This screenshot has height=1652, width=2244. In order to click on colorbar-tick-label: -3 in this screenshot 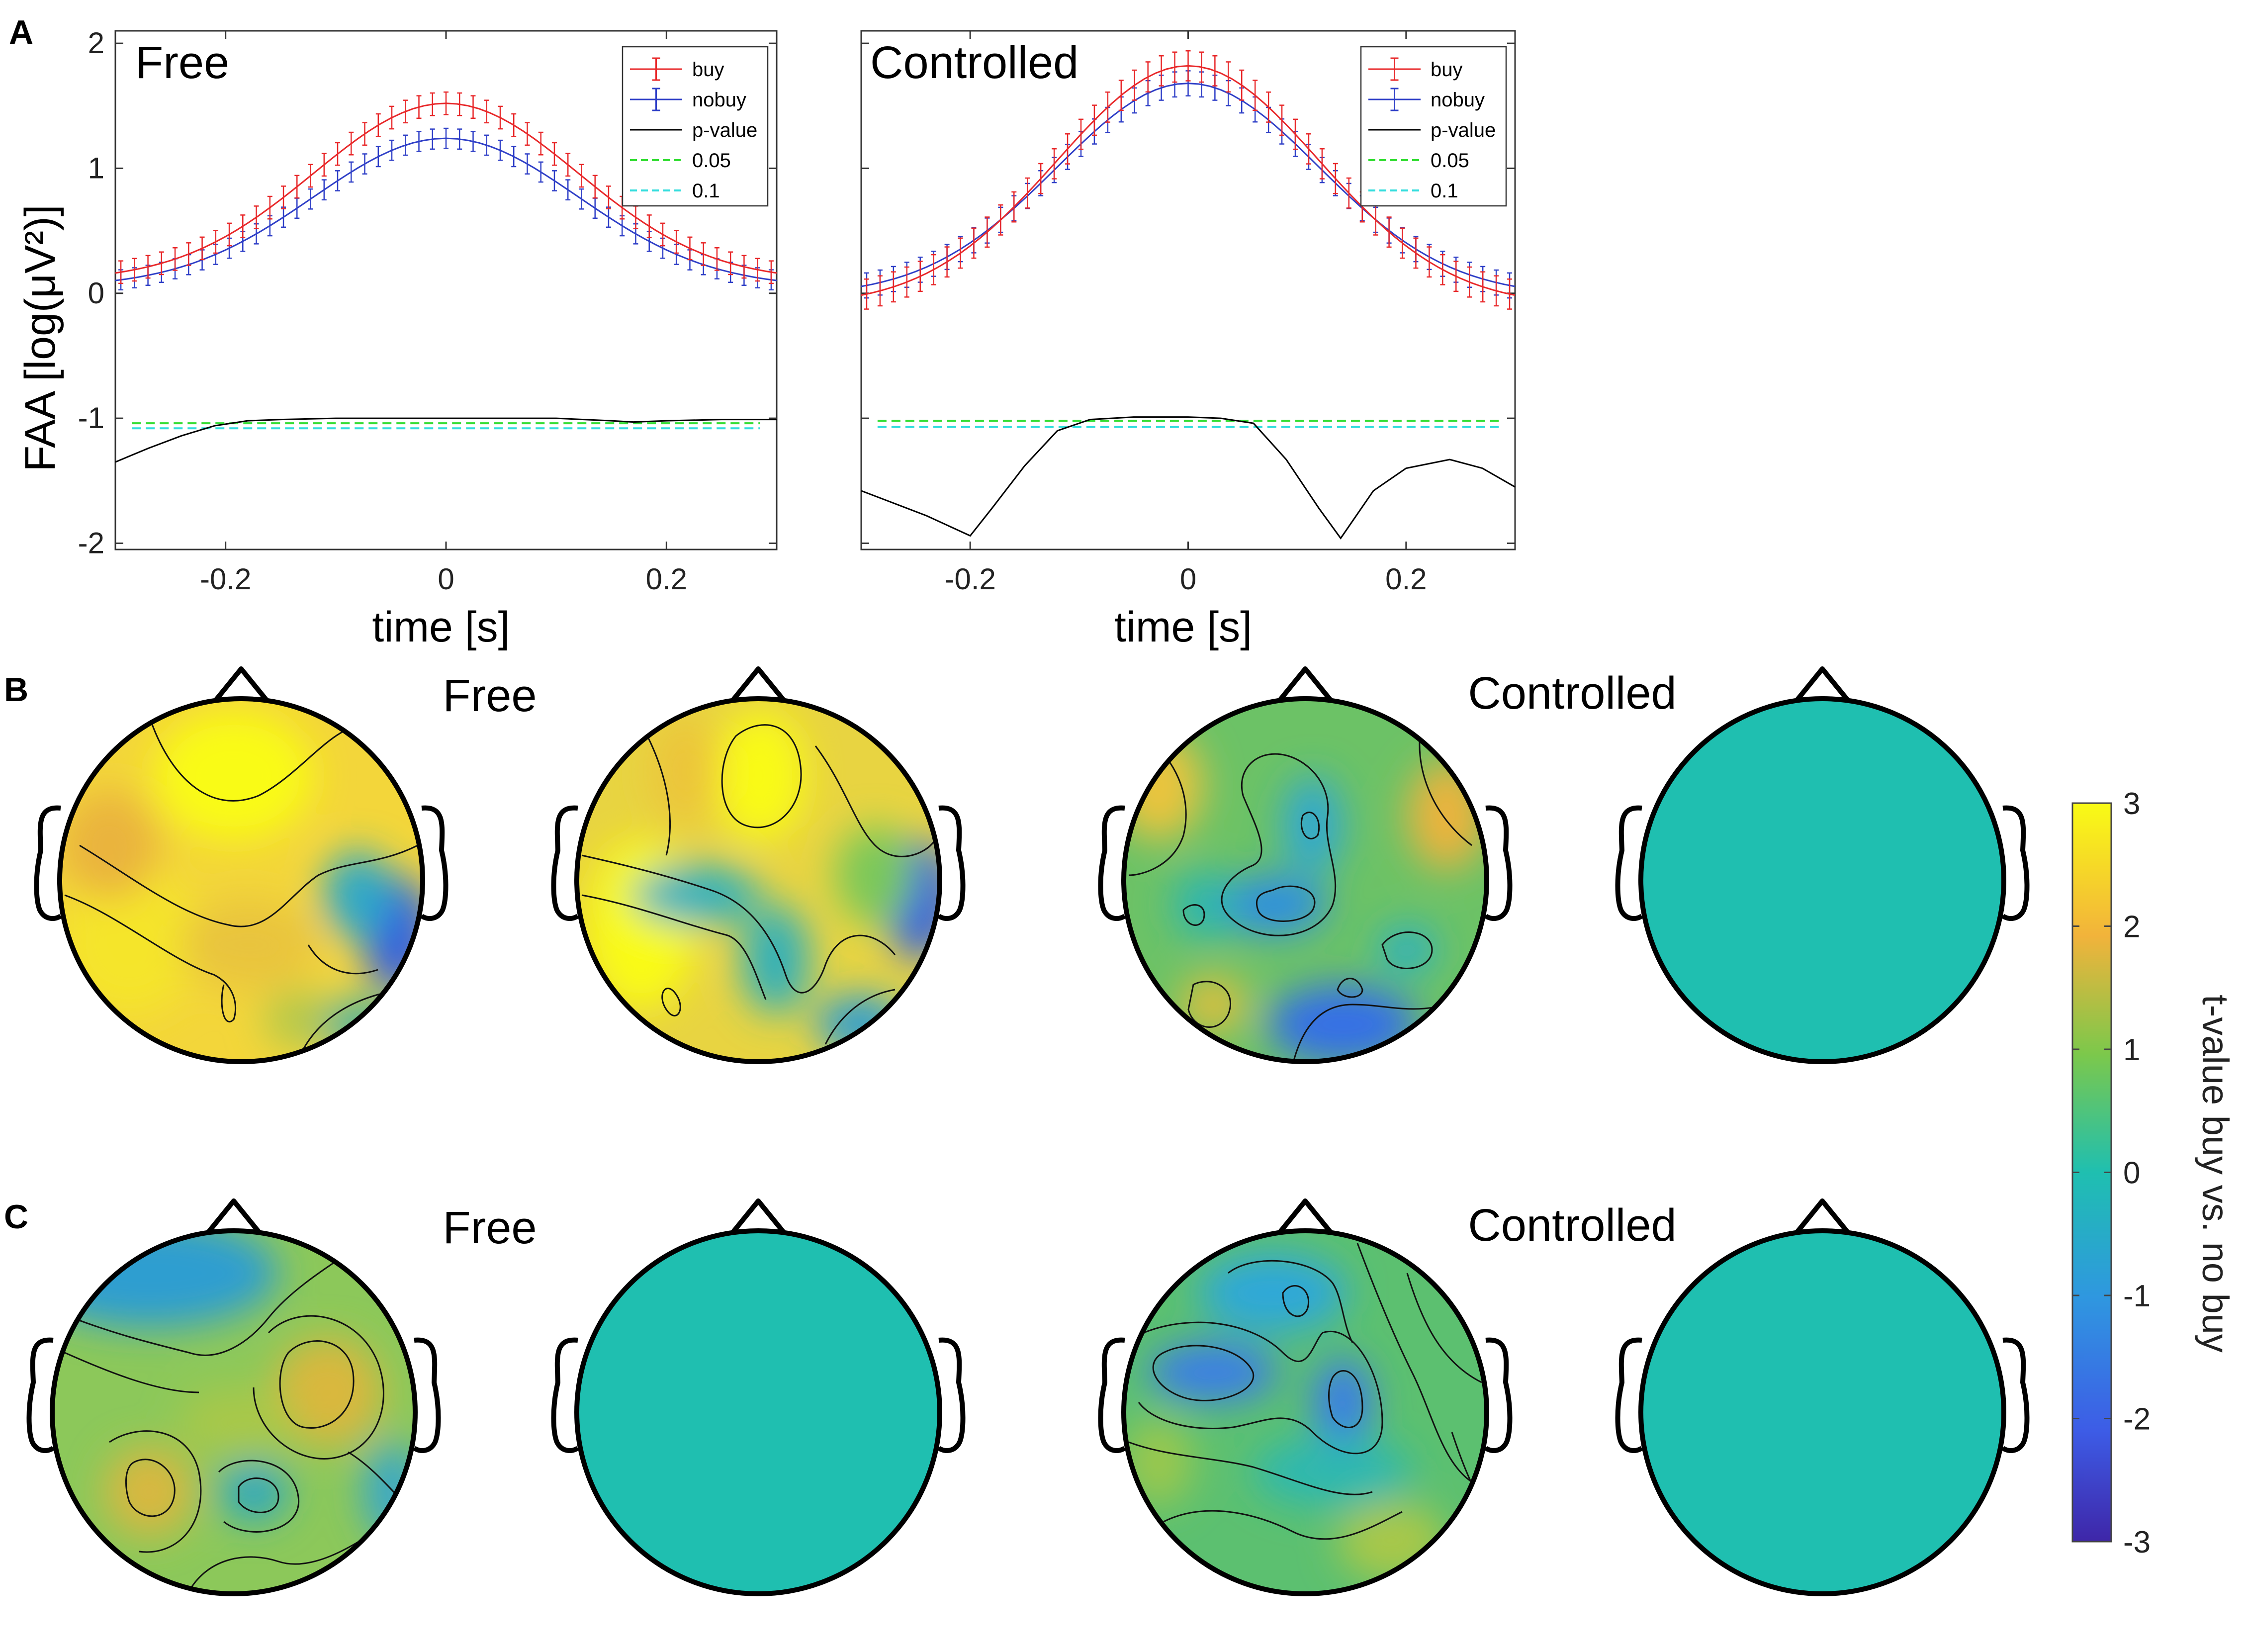, I will do `click(2137, 1542)`.